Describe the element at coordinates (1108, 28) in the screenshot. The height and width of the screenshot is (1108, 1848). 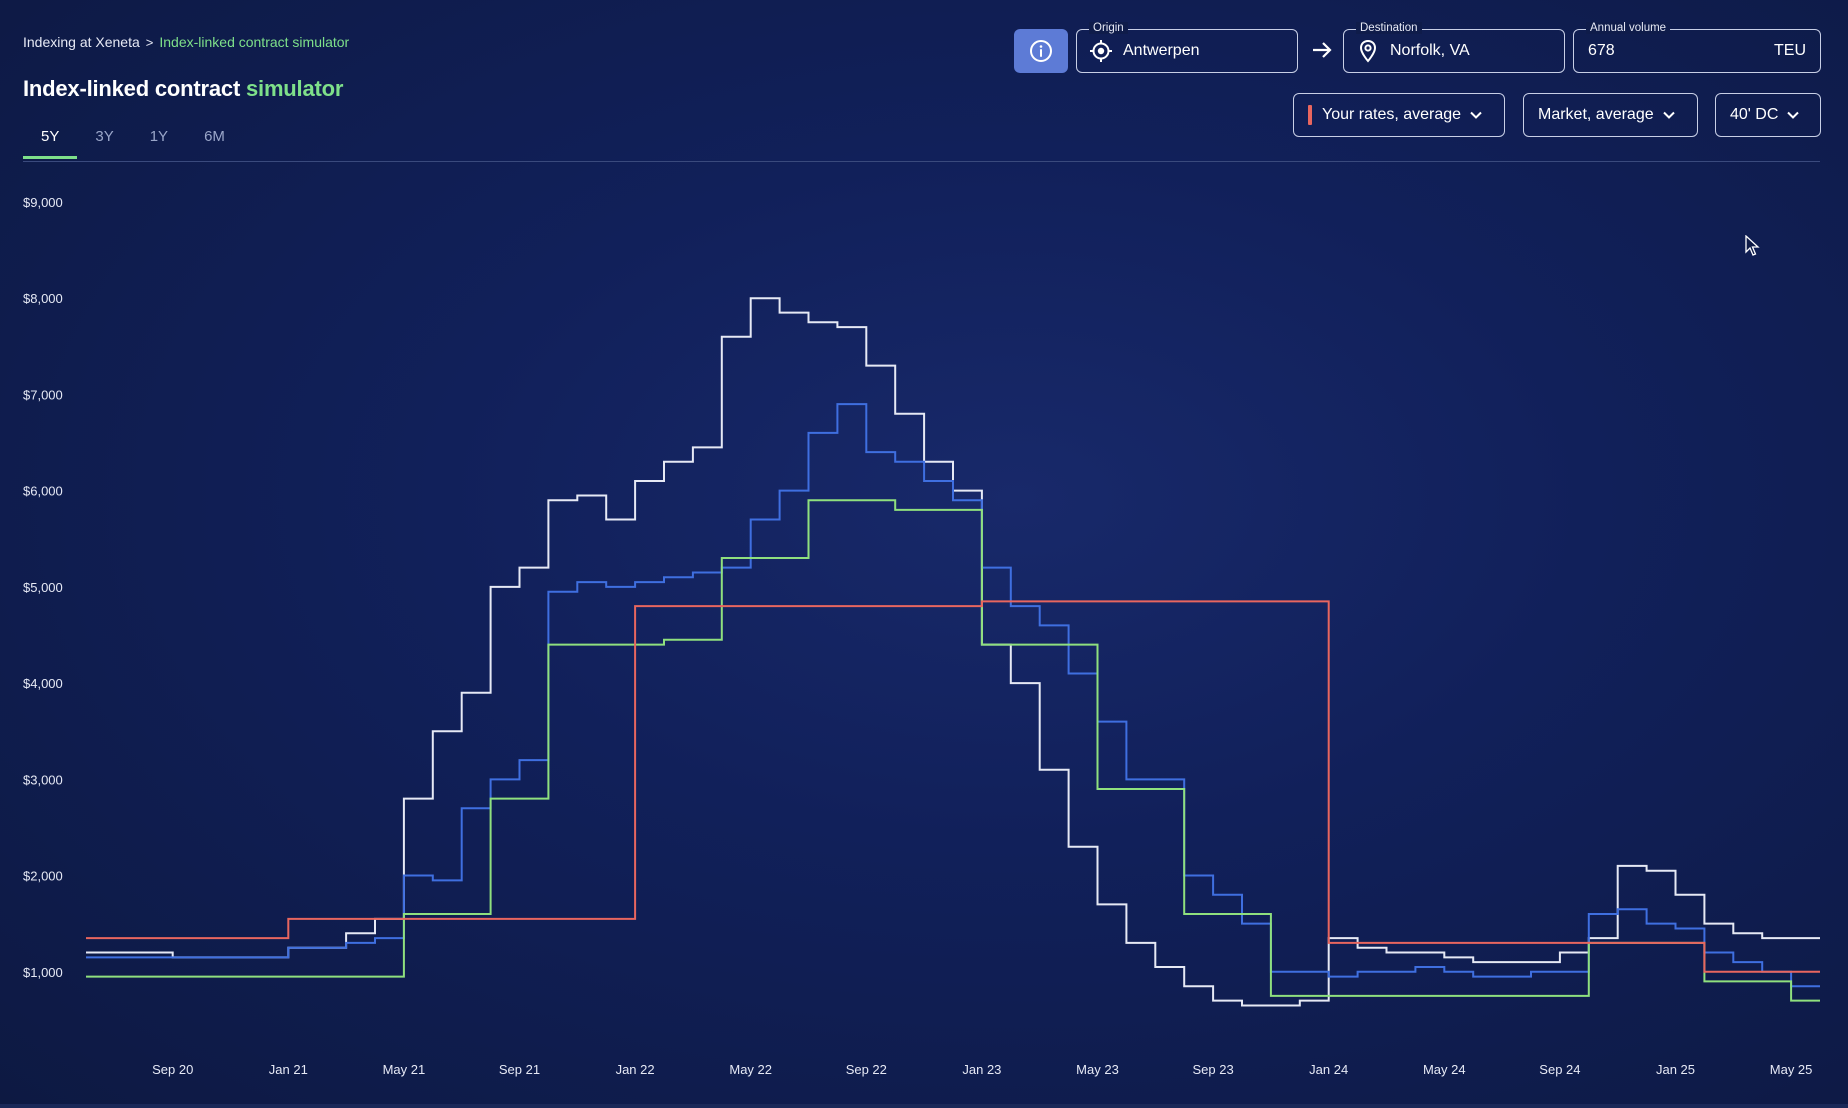
I see `origin-label: Origin` at that location.